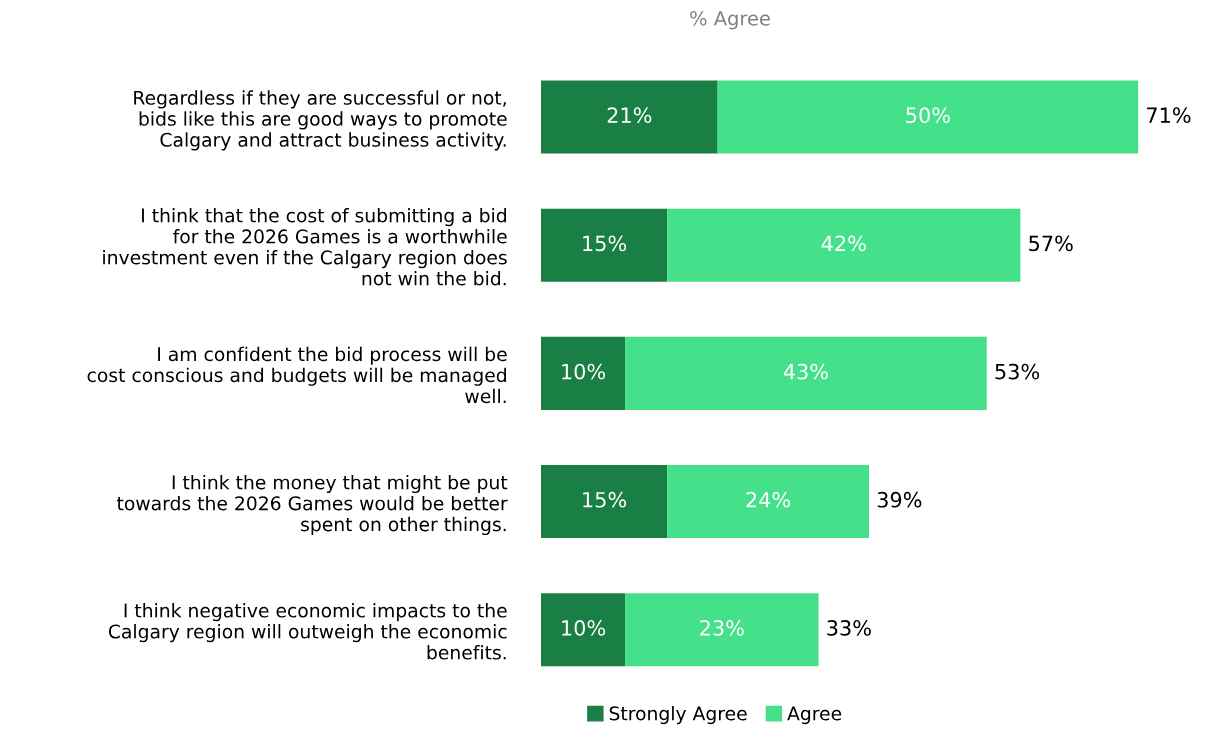 The height and width of the screenshot is (741, 1214). I want to click on legend-label: Strongly Agree, so click(678, 715).